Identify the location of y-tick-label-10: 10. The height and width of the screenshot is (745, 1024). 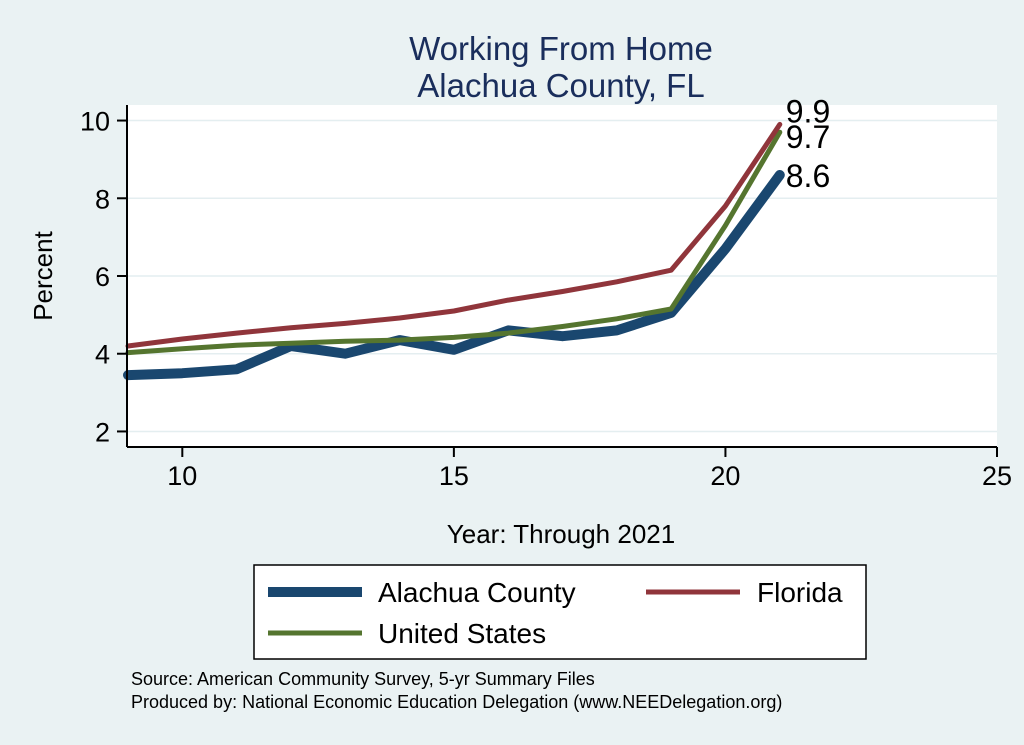
(95, 122).